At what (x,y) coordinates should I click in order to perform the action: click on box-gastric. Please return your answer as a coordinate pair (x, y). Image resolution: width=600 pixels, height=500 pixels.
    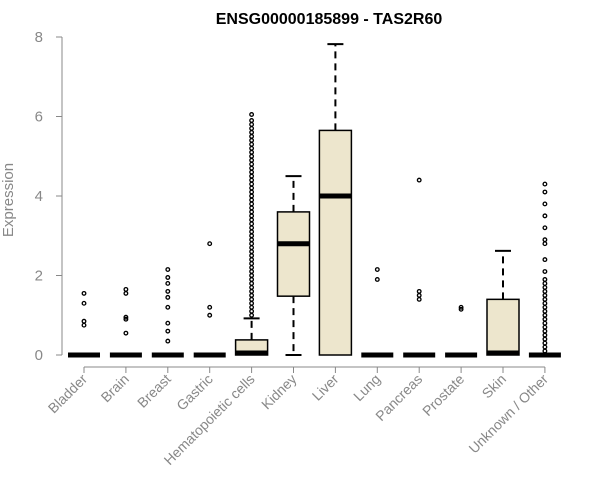
    Looking at the image, I should click on (209, 299).